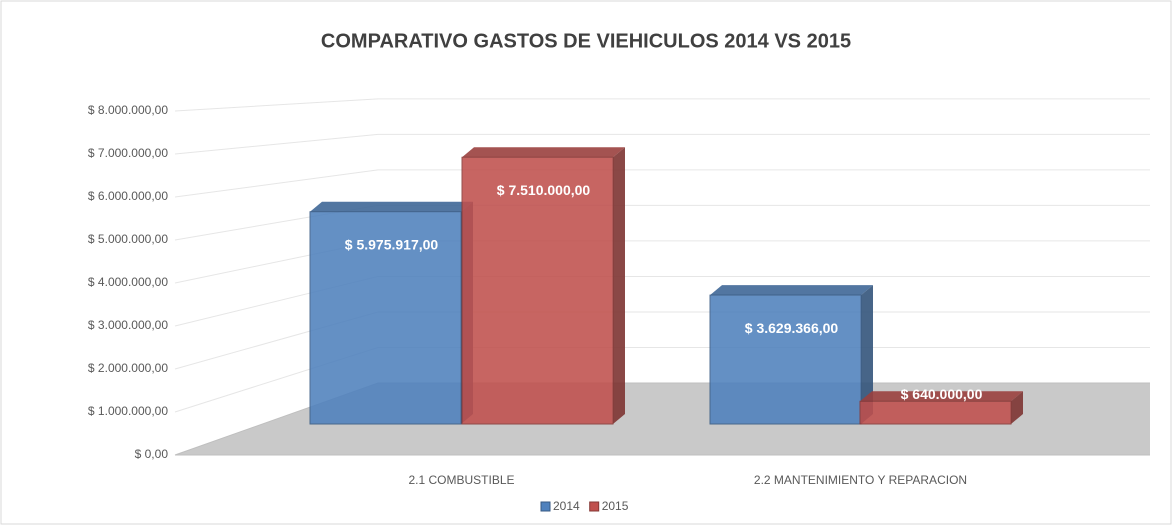 This screenshot has width=1172, height=525. I want to click on y-tick-label: $ 4.000.000,00, so click(128, 282).